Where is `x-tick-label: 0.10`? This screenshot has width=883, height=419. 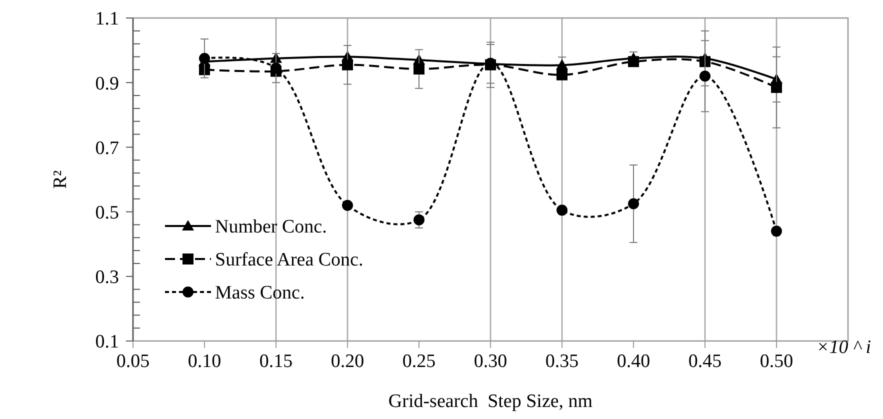 x-tick-label: 0.10 is located at coordinates (205, 361).